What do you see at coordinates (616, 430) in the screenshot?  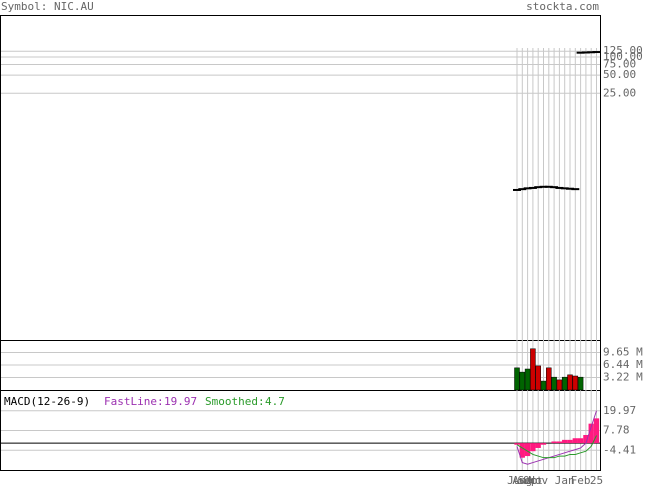 I see `y-tick-label: 7.78` at bounding box center [616, 430].